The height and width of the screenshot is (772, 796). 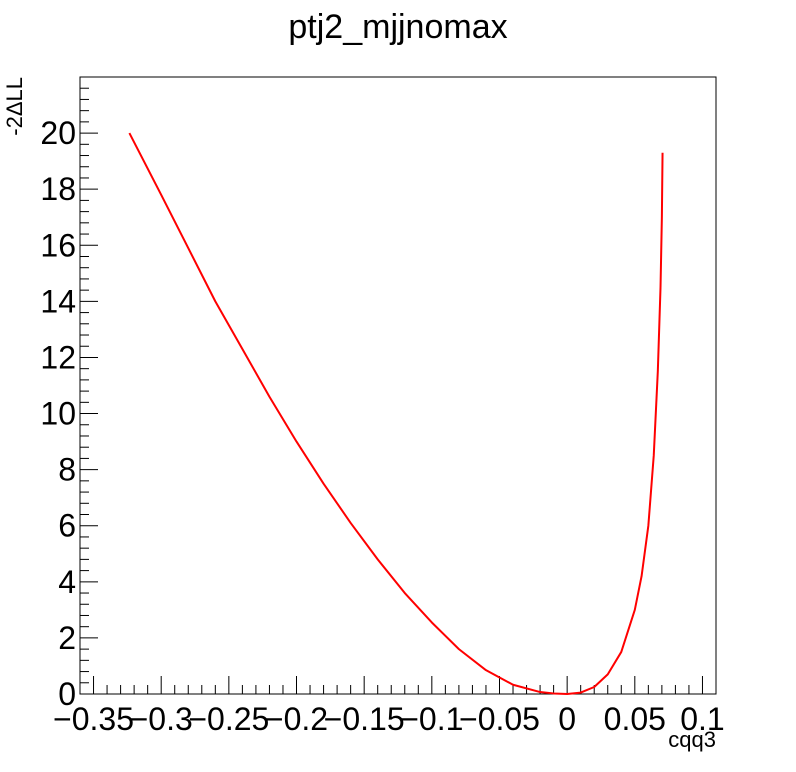 I want to click on y-tick-label: 8, so click(x=67, y=470).